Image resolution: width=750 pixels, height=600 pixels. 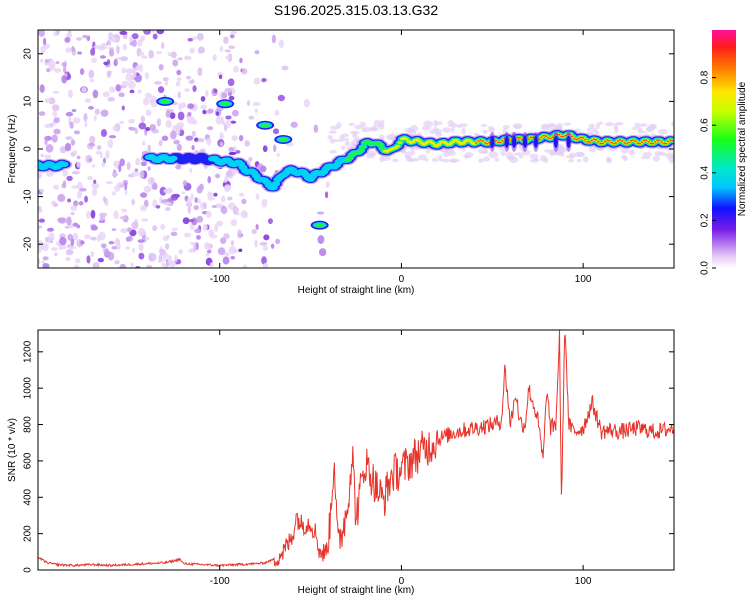 What do you see at coordinates (225, 103) in the screenshot?
I see `spectrogram-feature` at bounding box center [225, 103].